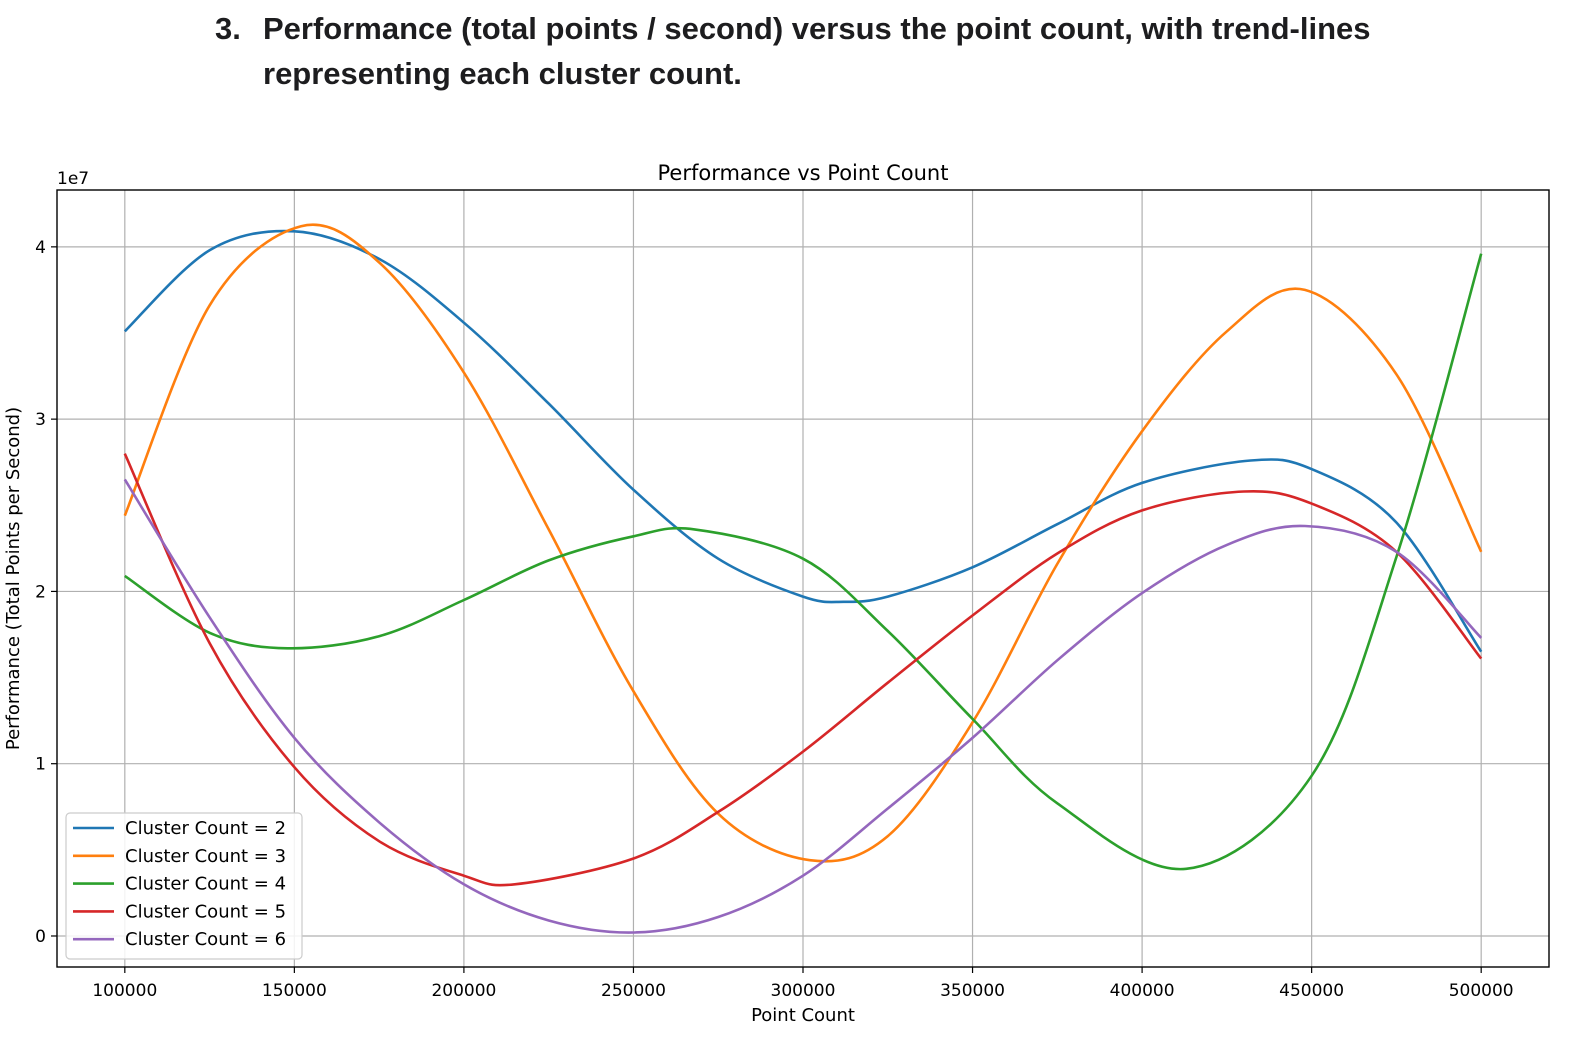  I want to click on legend-entry-label: Cluster Count = 2, so click(205, 828).